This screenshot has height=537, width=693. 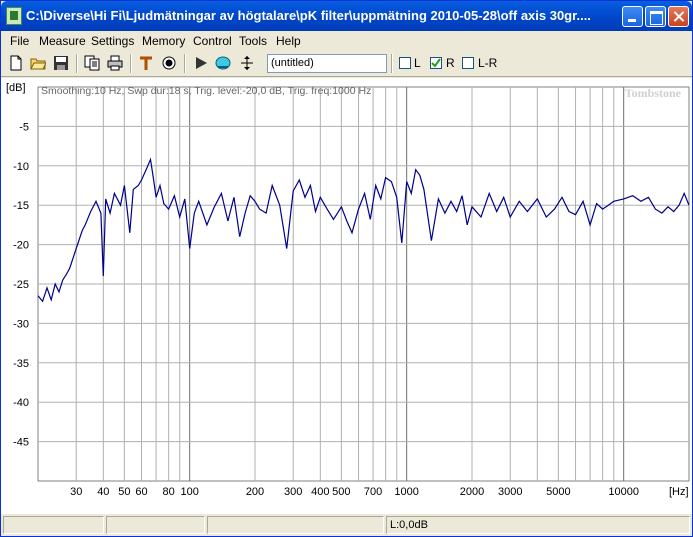 What do you see at coordinates (146, 63) in the screenshot?
I see `marker-t-icon` at bounding box center [146, 63].